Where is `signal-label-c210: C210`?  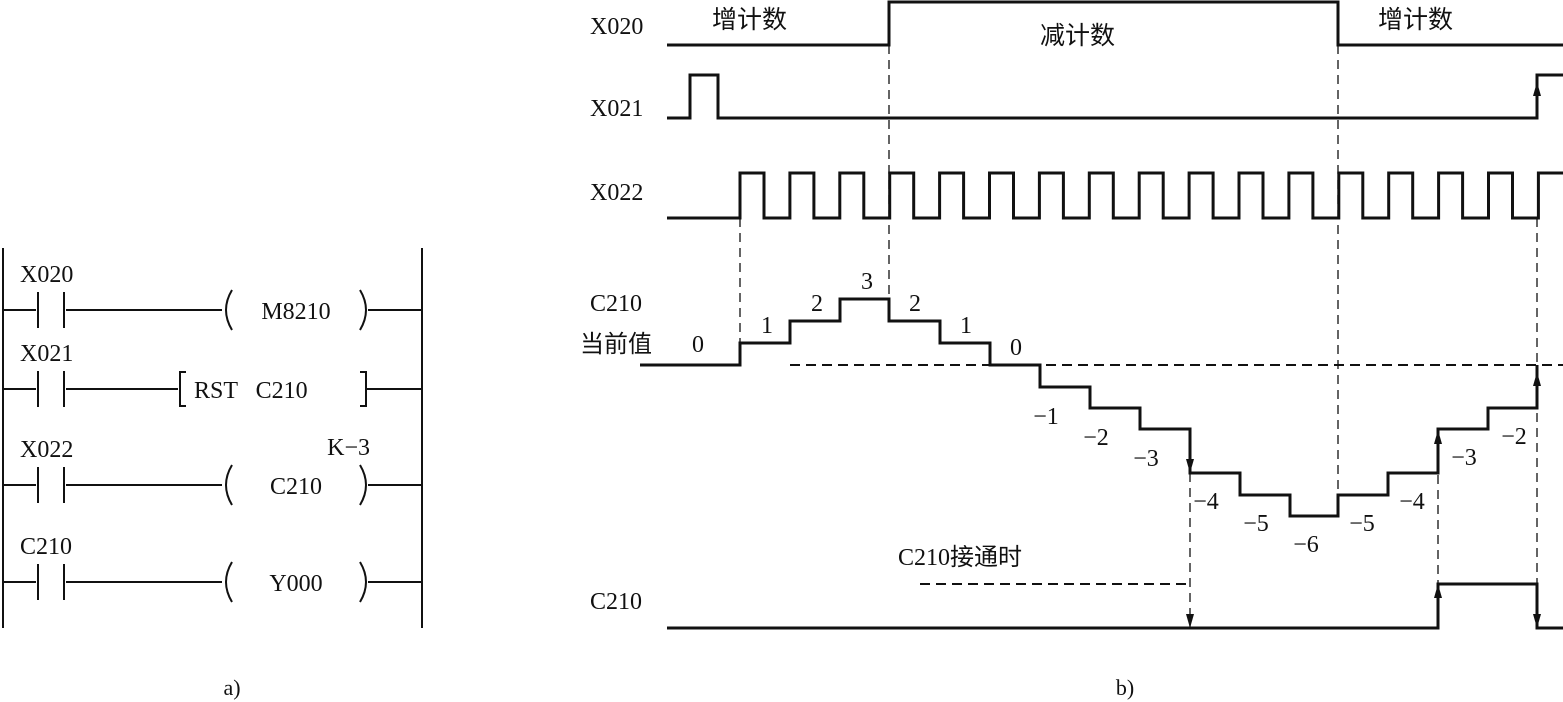
signal-label-c210: C210 is located at coordinates (616, 602).